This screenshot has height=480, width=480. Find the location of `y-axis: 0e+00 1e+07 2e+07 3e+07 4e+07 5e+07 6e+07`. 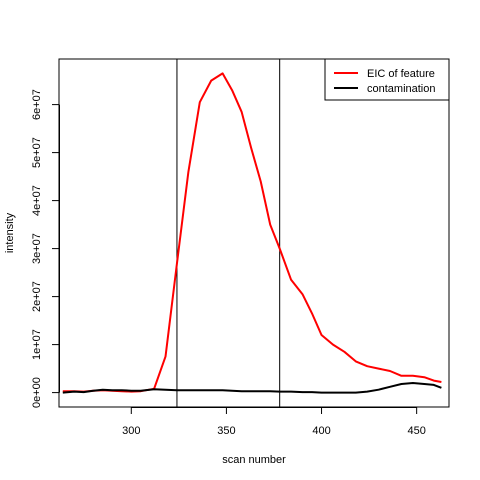

y-axis: 0e+00 1e+07 2e+07 3e+07 4e+07 5e+07 6e+07 is located at coordinates (45, 248).